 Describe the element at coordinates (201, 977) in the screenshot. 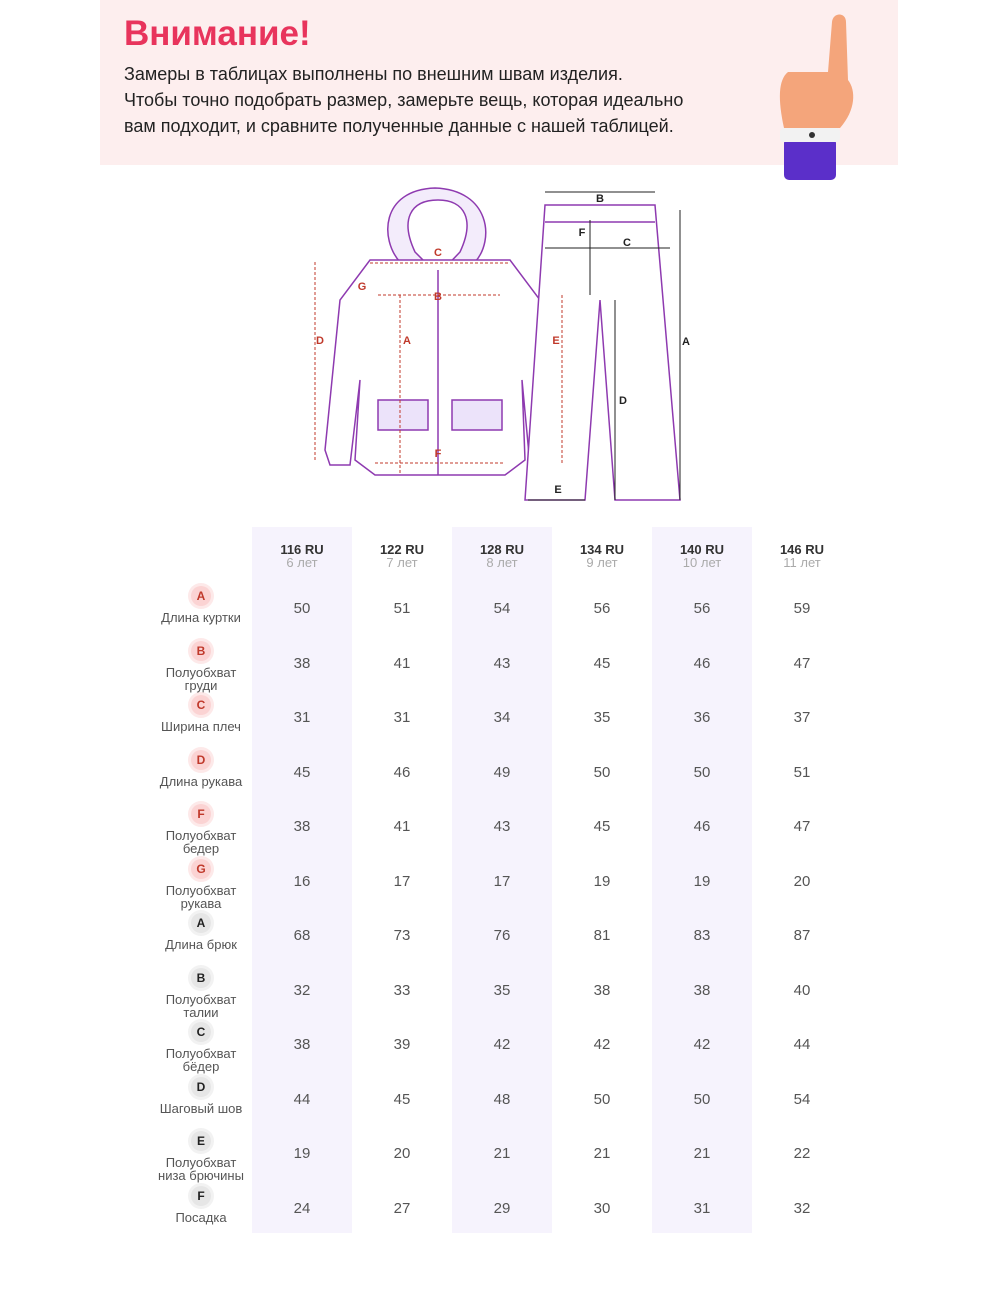

I see `row-letter: B` at that location.